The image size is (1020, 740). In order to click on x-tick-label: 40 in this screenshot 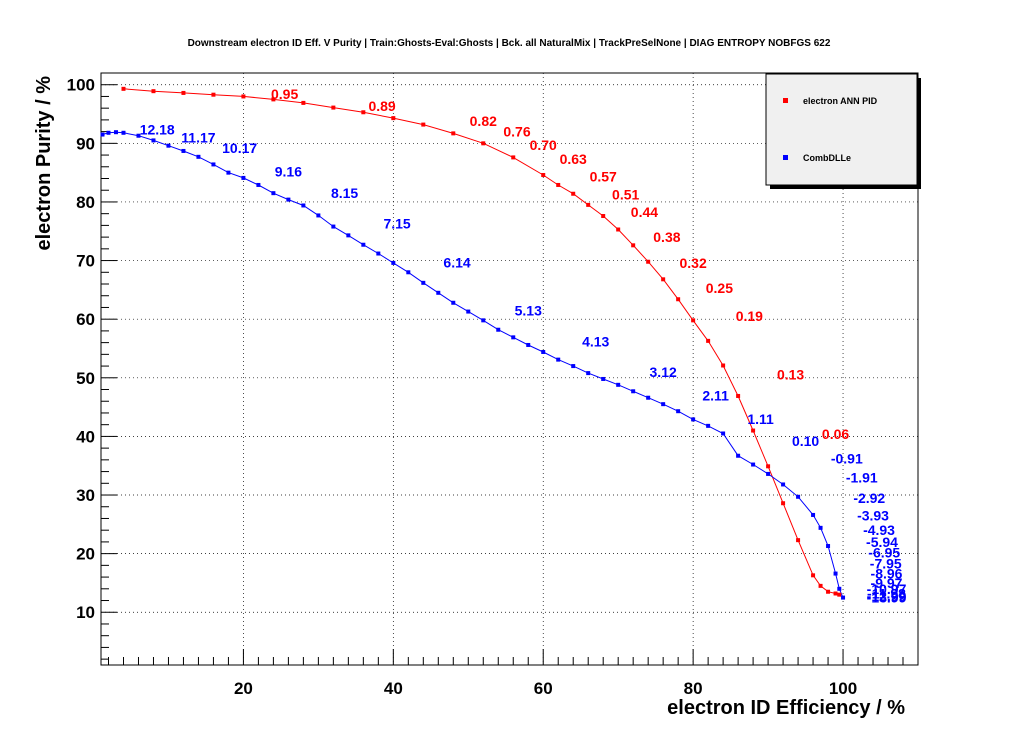, I will do `click(393, 688)`.